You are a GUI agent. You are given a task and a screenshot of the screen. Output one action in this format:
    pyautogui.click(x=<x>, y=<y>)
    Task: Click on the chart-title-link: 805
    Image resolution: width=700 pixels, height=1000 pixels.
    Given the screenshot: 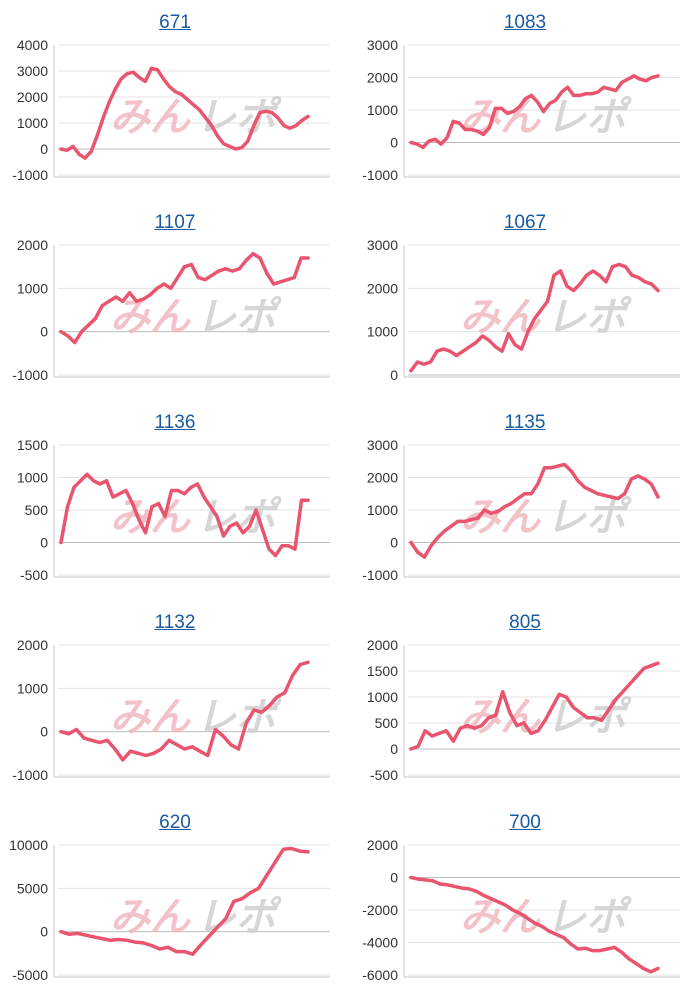 What is the action you would take?
    pyautogui.click(x=525, y=622)
    